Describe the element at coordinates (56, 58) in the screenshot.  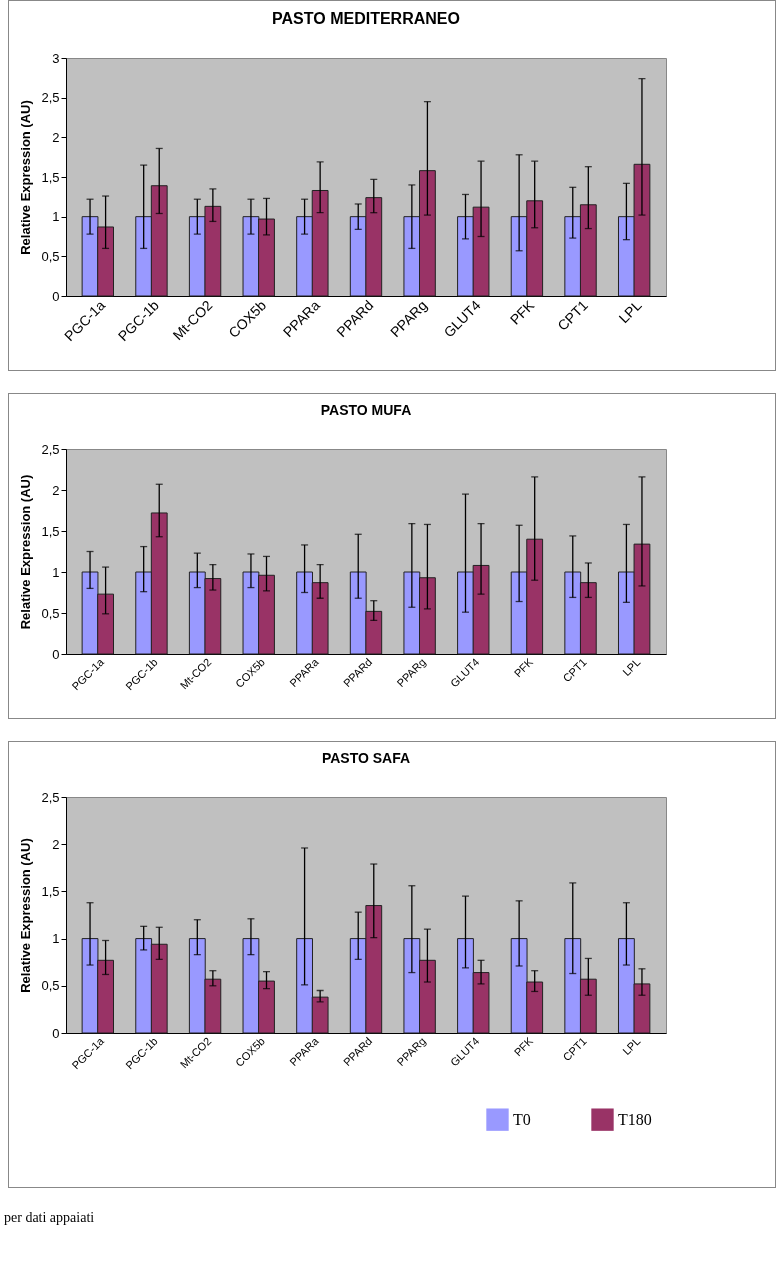
I see `y-tick-label: 3` at that location.